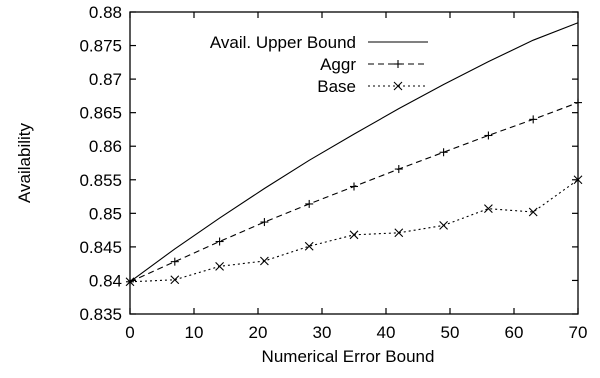  Describe the element at coordinates (105, 146) in the screenshot. I see `y-tick-label: 0.86` at that location.